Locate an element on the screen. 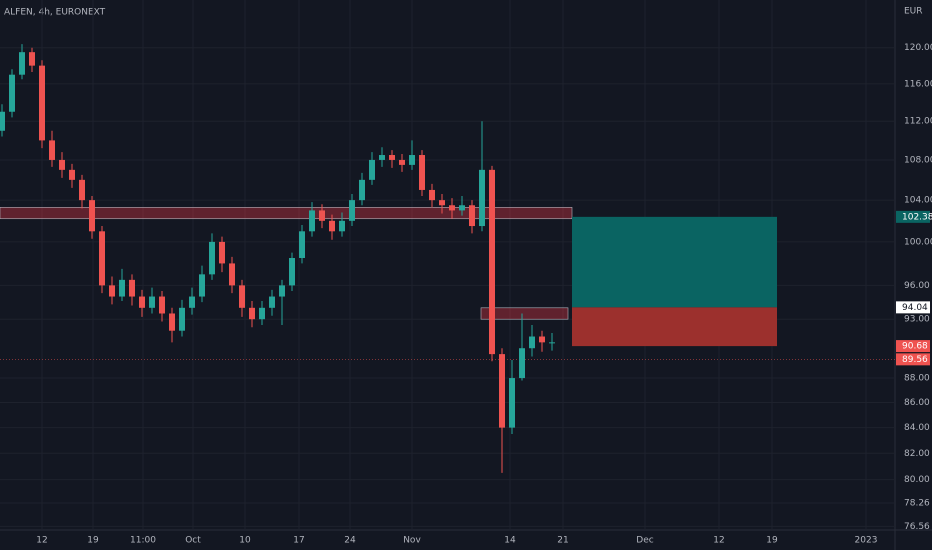  chart-title: ALFEN, 4h, EURONEXT is located at coordinates (55, 13).